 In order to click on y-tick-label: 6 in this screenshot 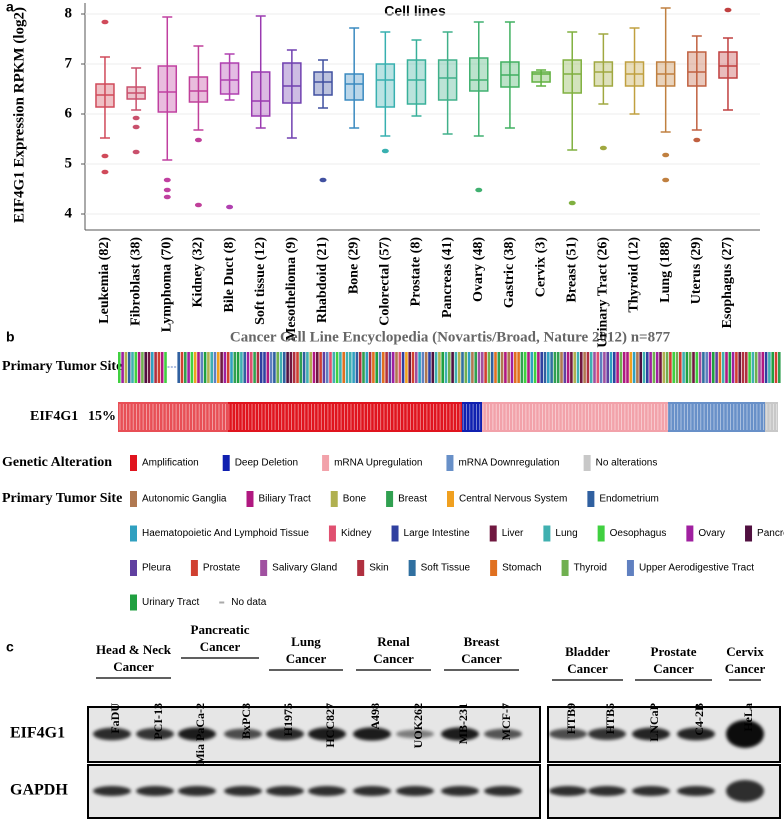, I will do `click(69, 113)`.